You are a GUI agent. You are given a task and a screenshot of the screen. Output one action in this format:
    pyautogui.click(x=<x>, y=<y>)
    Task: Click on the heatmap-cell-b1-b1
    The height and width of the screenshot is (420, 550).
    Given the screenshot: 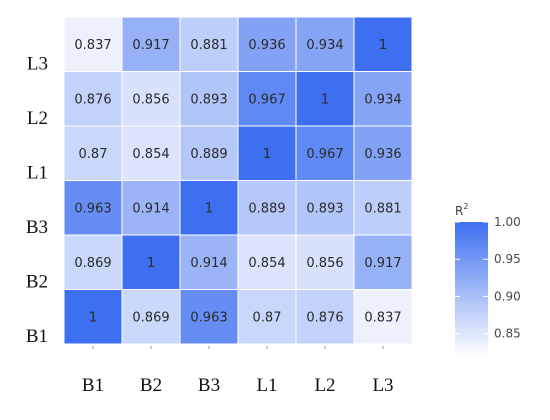 What is the action you would take?
    pyautogui.click(x=93, y=317)
    